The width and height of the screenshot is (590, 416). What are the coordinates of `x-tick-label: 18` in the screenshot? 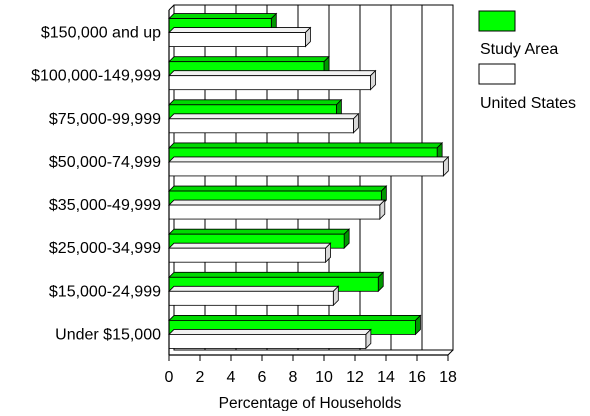 It's located at (448, 377).